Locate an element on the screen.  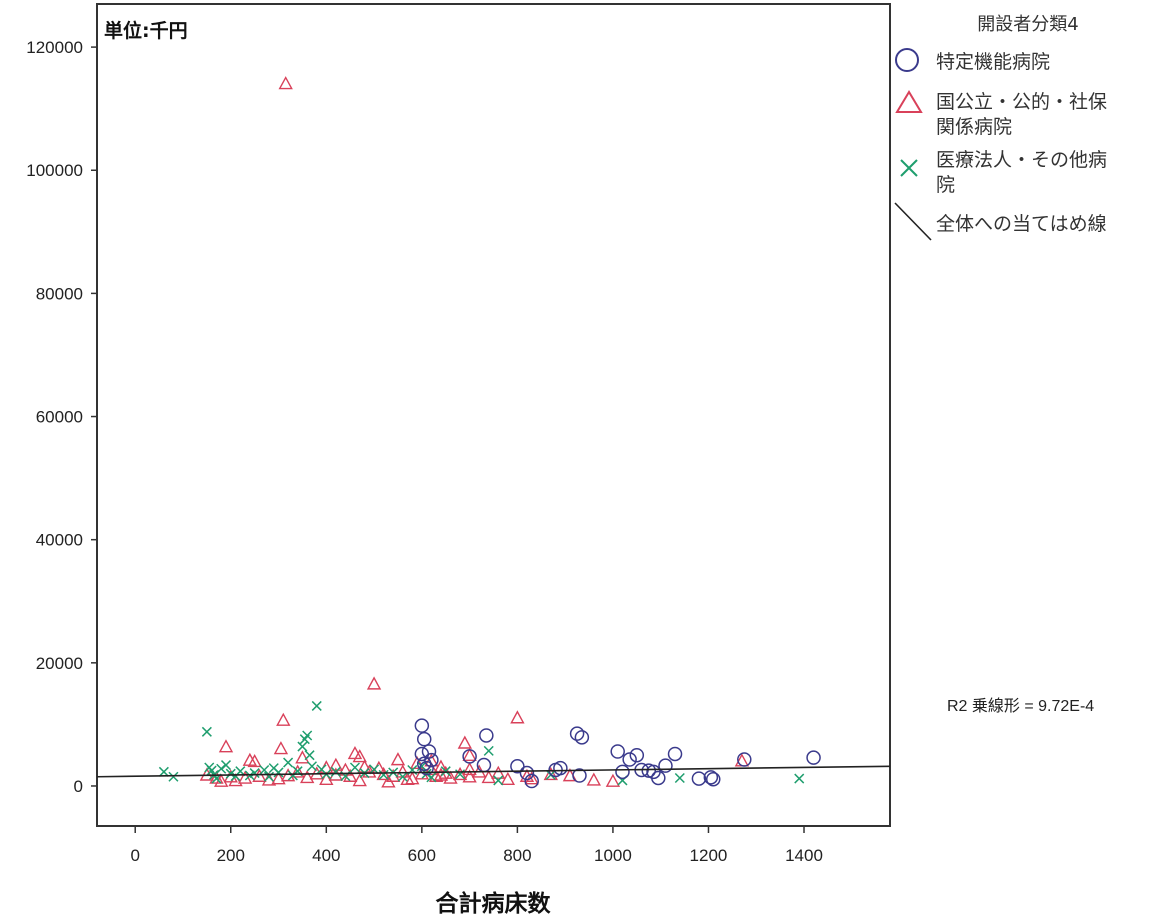
x-tick-label: 1000 is located at coordinates (613, 855).